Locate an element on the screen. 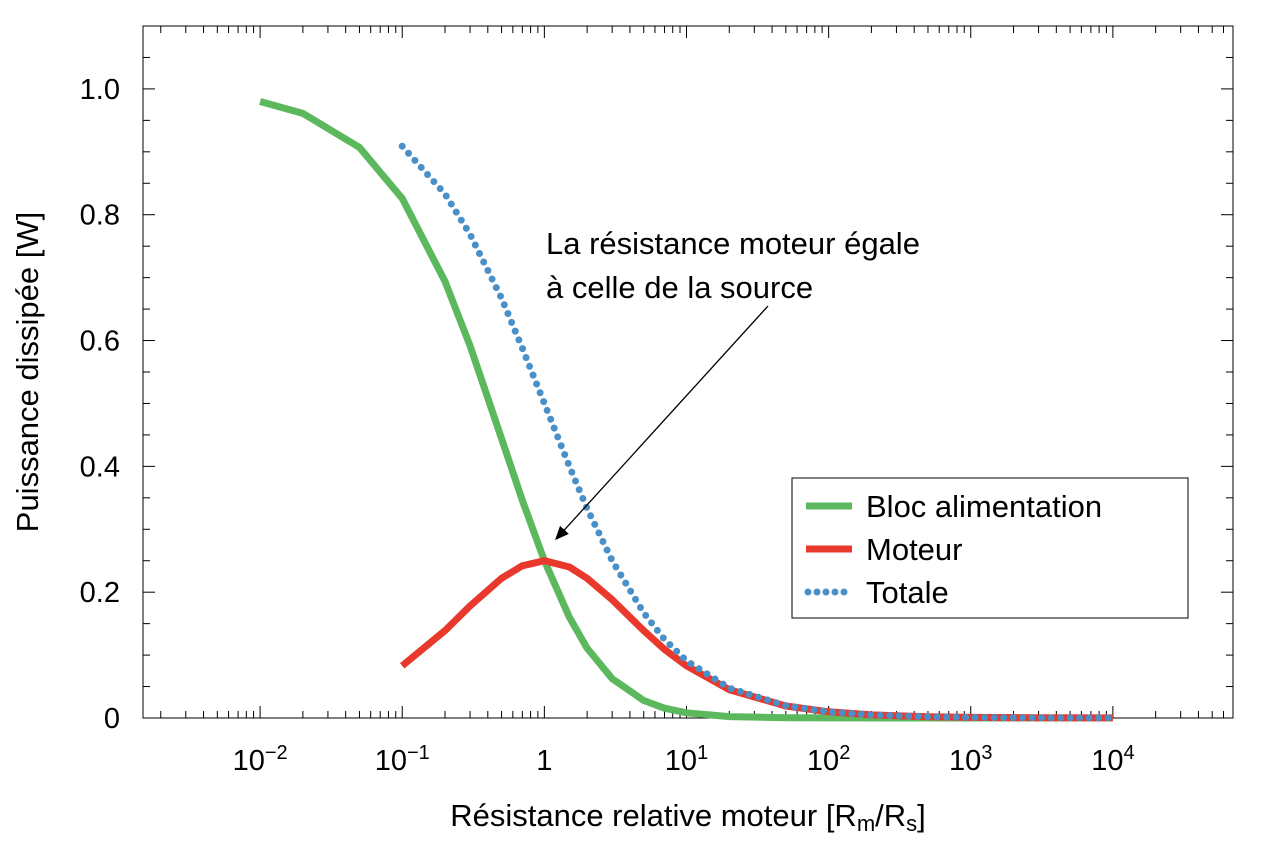 Image resolution: width=1280 pixels, height=842 pixels. x-axis-label-end: ] is located at coordinates (921, 815).